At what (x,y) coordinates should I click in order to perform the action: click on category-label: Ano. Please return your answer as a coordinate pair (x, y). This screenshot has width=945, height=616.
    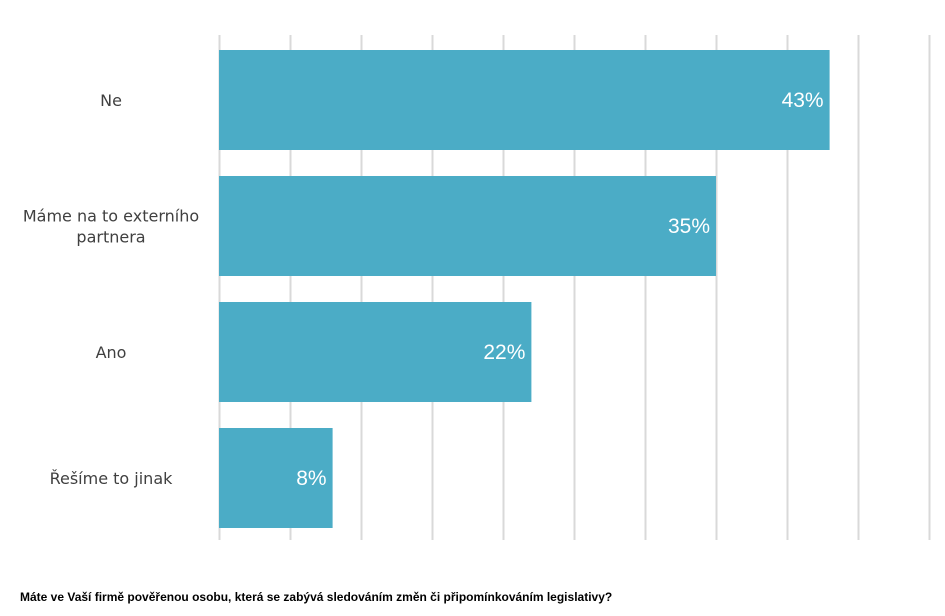
    Looking at the image, I should click on (111, 352).